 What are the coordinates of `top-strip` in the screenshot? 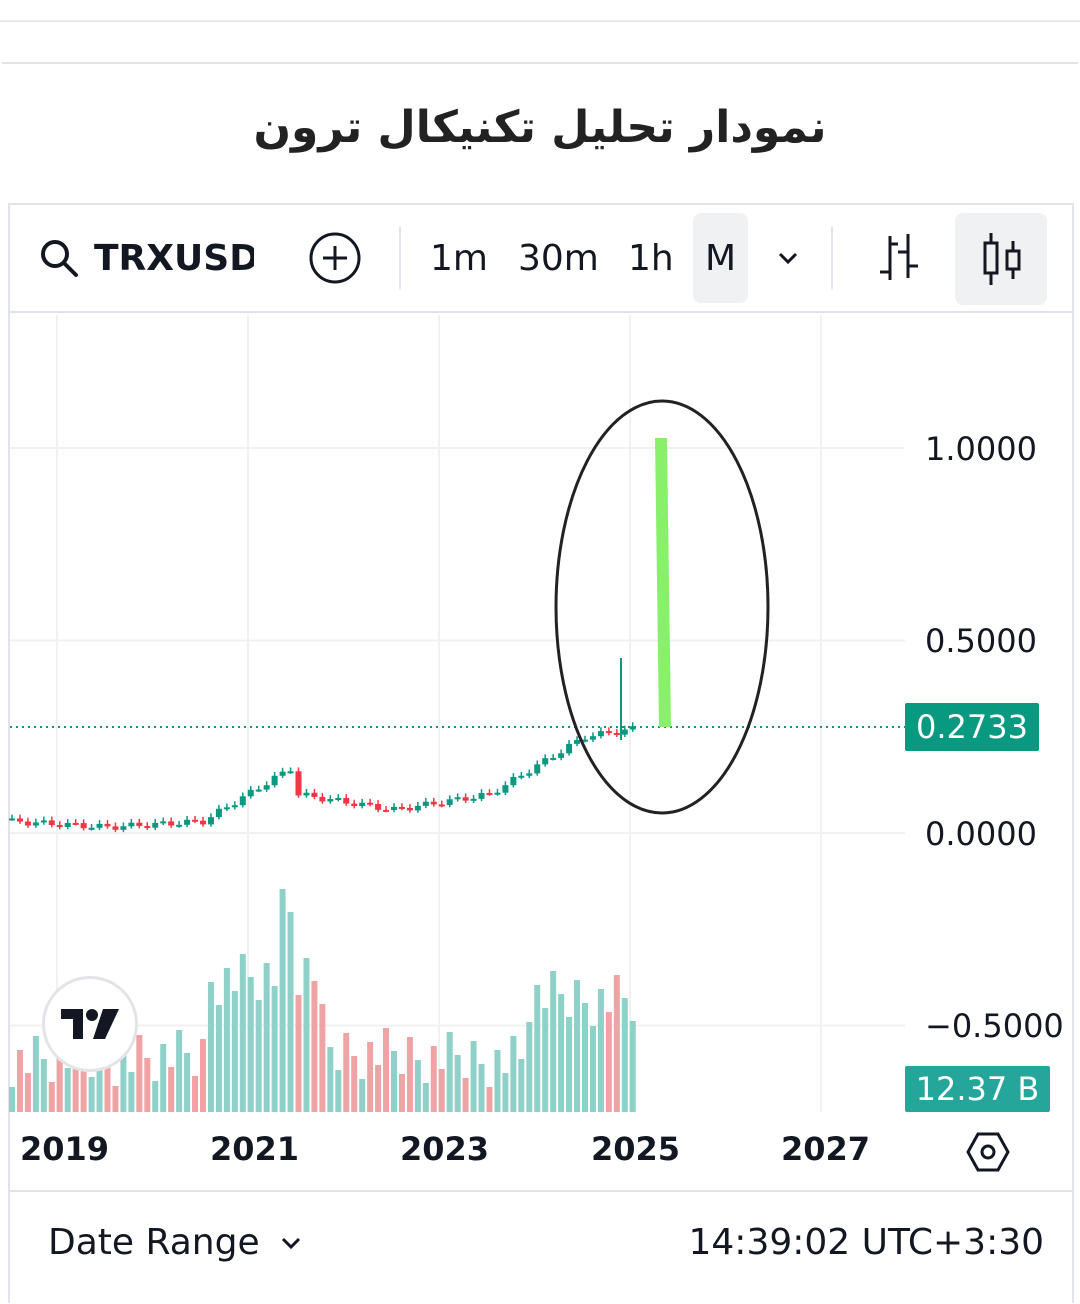 It's located at (540, 10).